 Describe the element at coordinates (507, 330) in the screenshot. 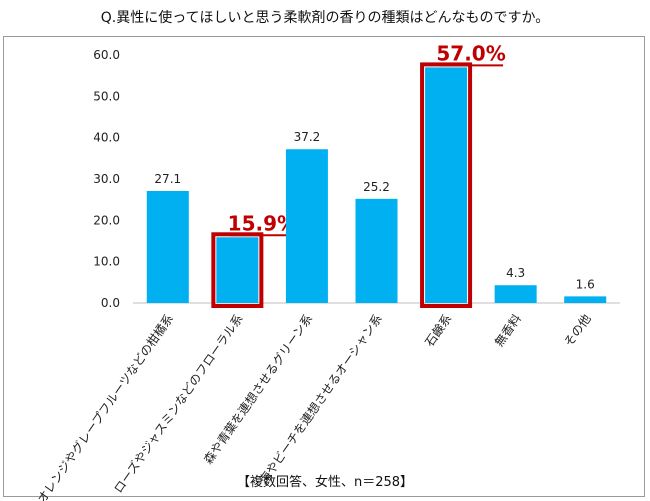

I see `category-label: 無香料` at that location.